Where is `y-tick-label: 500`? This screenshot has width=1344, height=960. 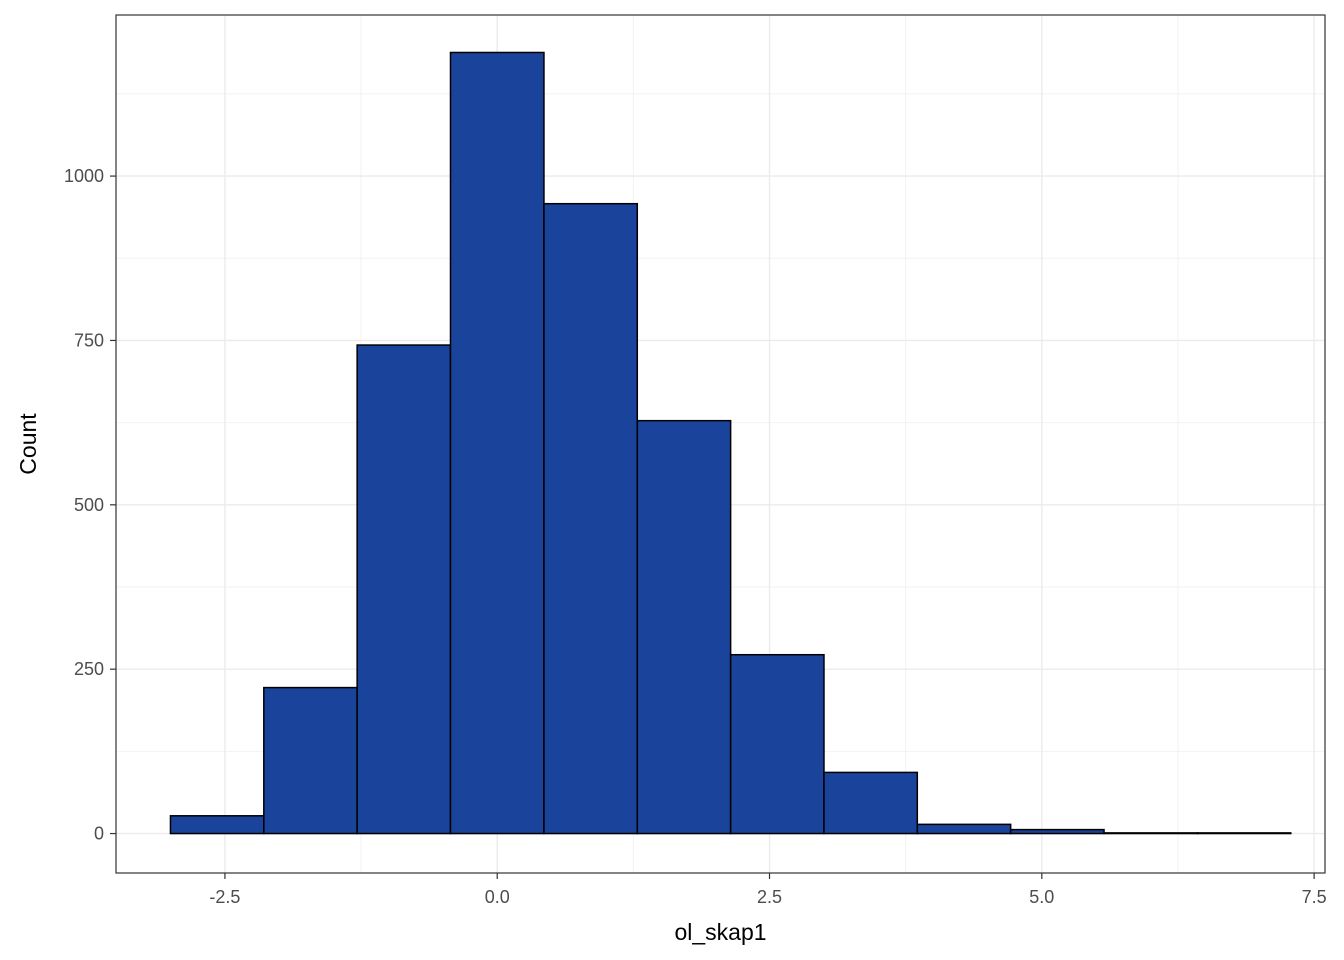 y-tick-label: 500 is located at coordinates (89, 505).